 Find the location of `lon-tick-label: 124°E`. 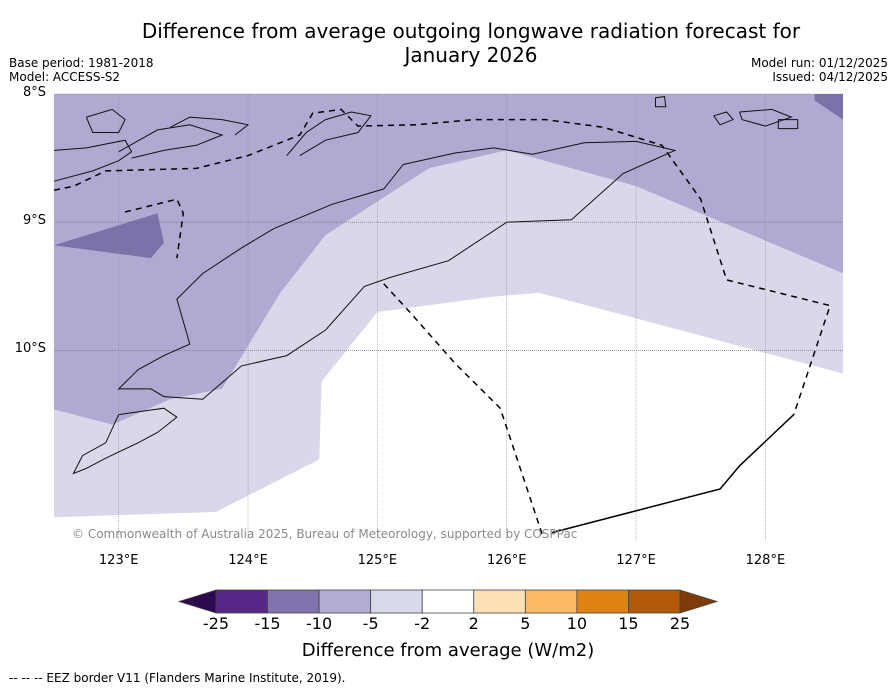

lon-tick-label: 124°E is located at coordinates (248, 560).